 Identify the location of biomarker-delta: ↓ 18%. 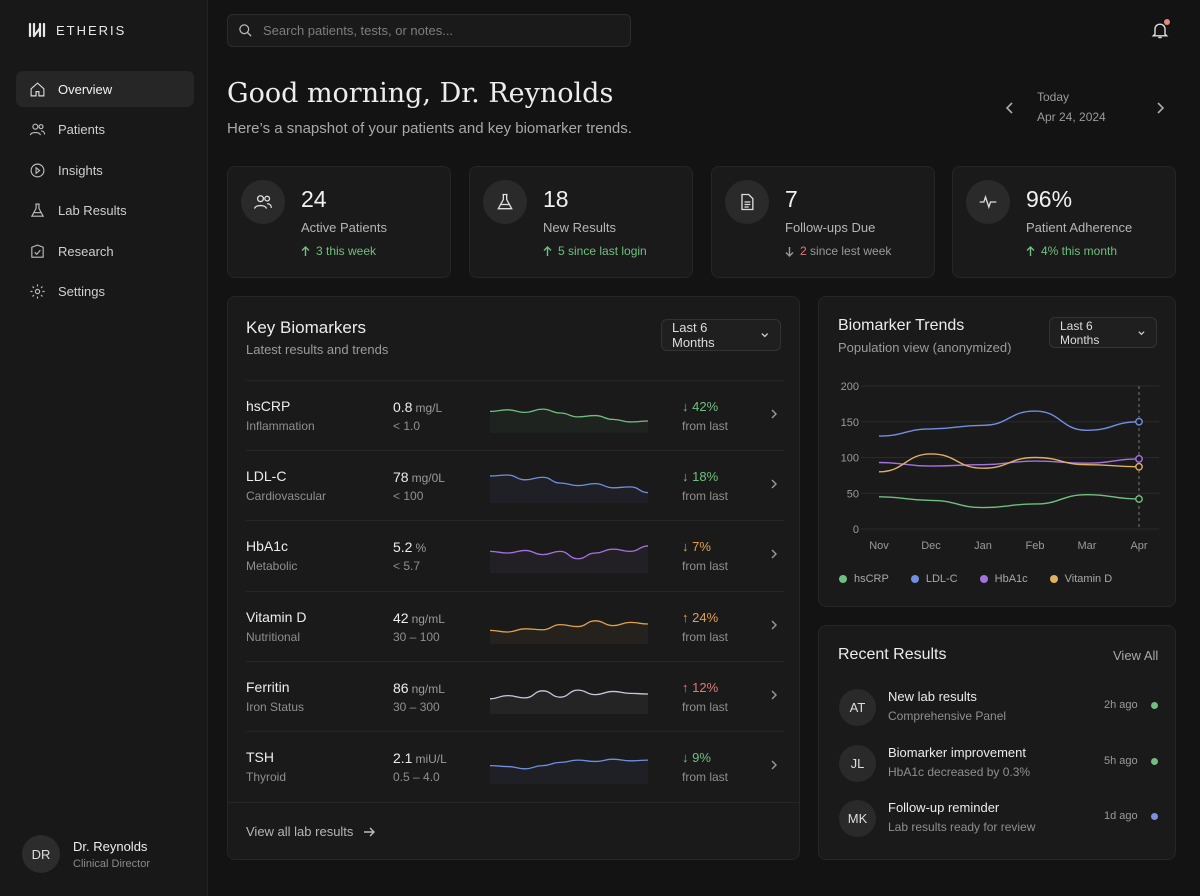
(700, 477).